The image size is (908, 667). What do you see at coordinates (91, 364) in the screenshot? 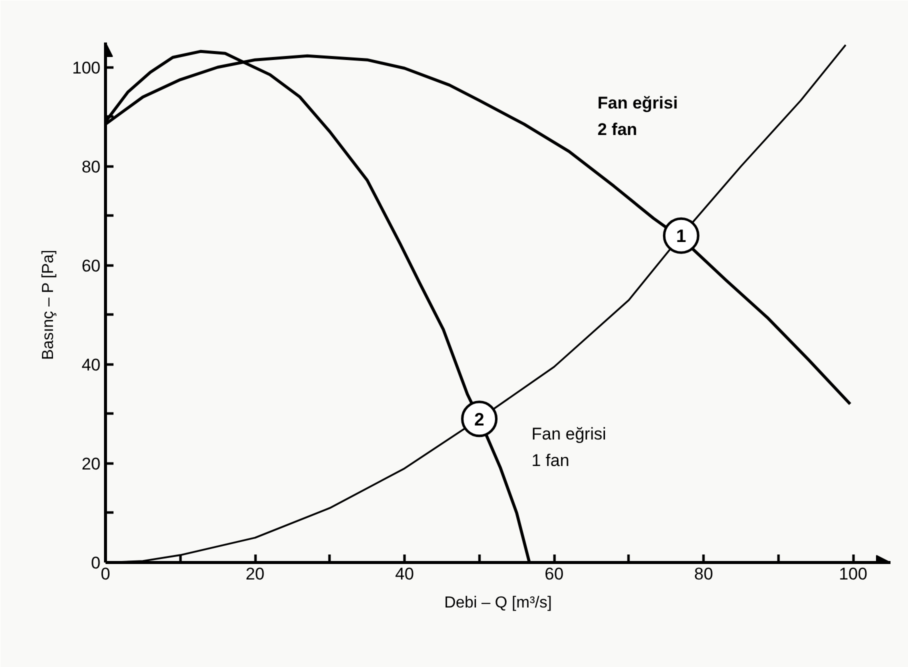
I see `y-tick-label: 40` at bounding box center [91, 364].